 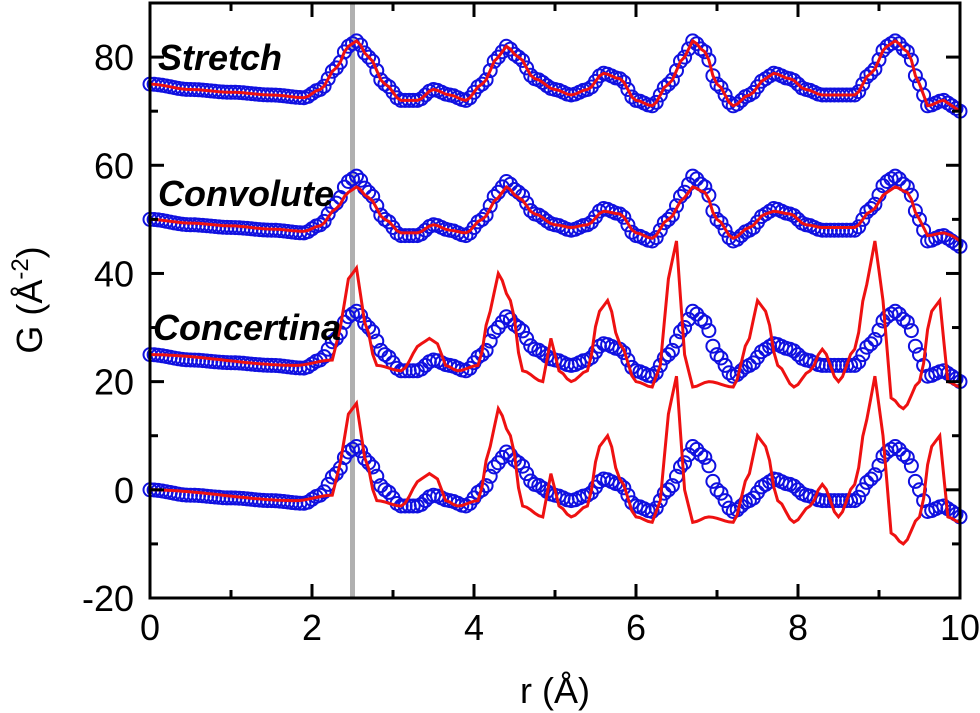 What do you see at coordinates (29, 252) in the screenshot?
I see `y-axis-title-tail: )` at bounding box center [29, 252].